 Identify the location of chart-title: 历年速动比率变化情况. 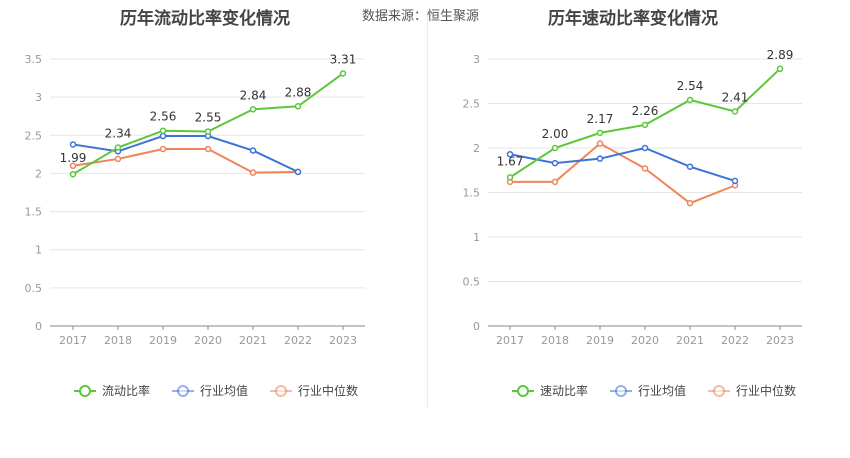
(633, 19).